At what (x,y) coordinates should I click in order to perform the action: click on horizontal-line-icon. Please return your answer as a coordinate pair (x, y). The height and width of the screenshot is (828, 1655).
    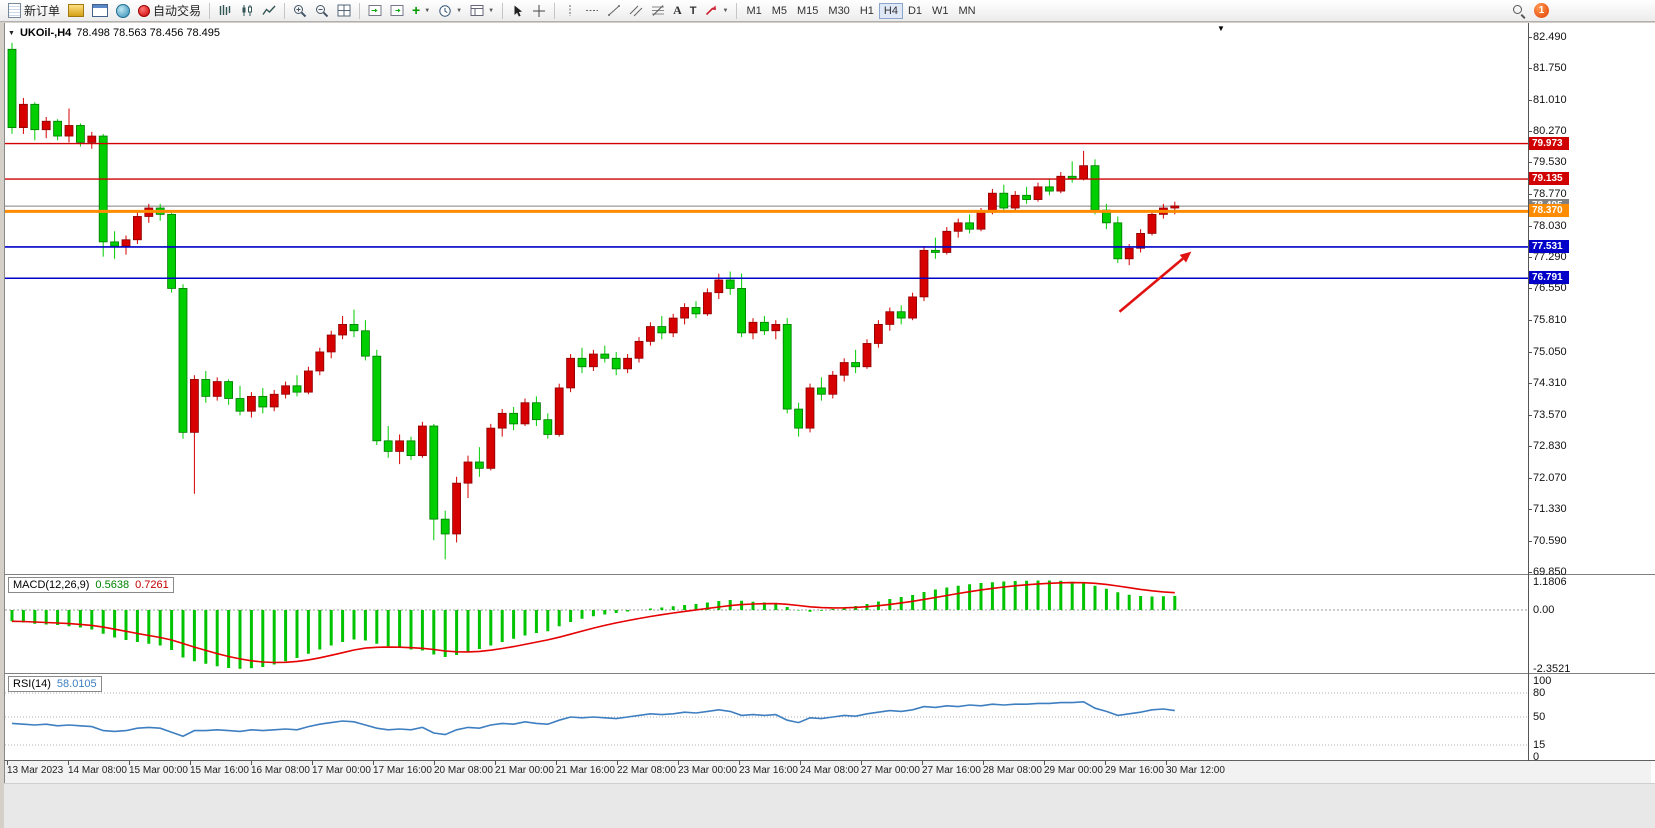
    Looking at the image, I should click on (592, 10).